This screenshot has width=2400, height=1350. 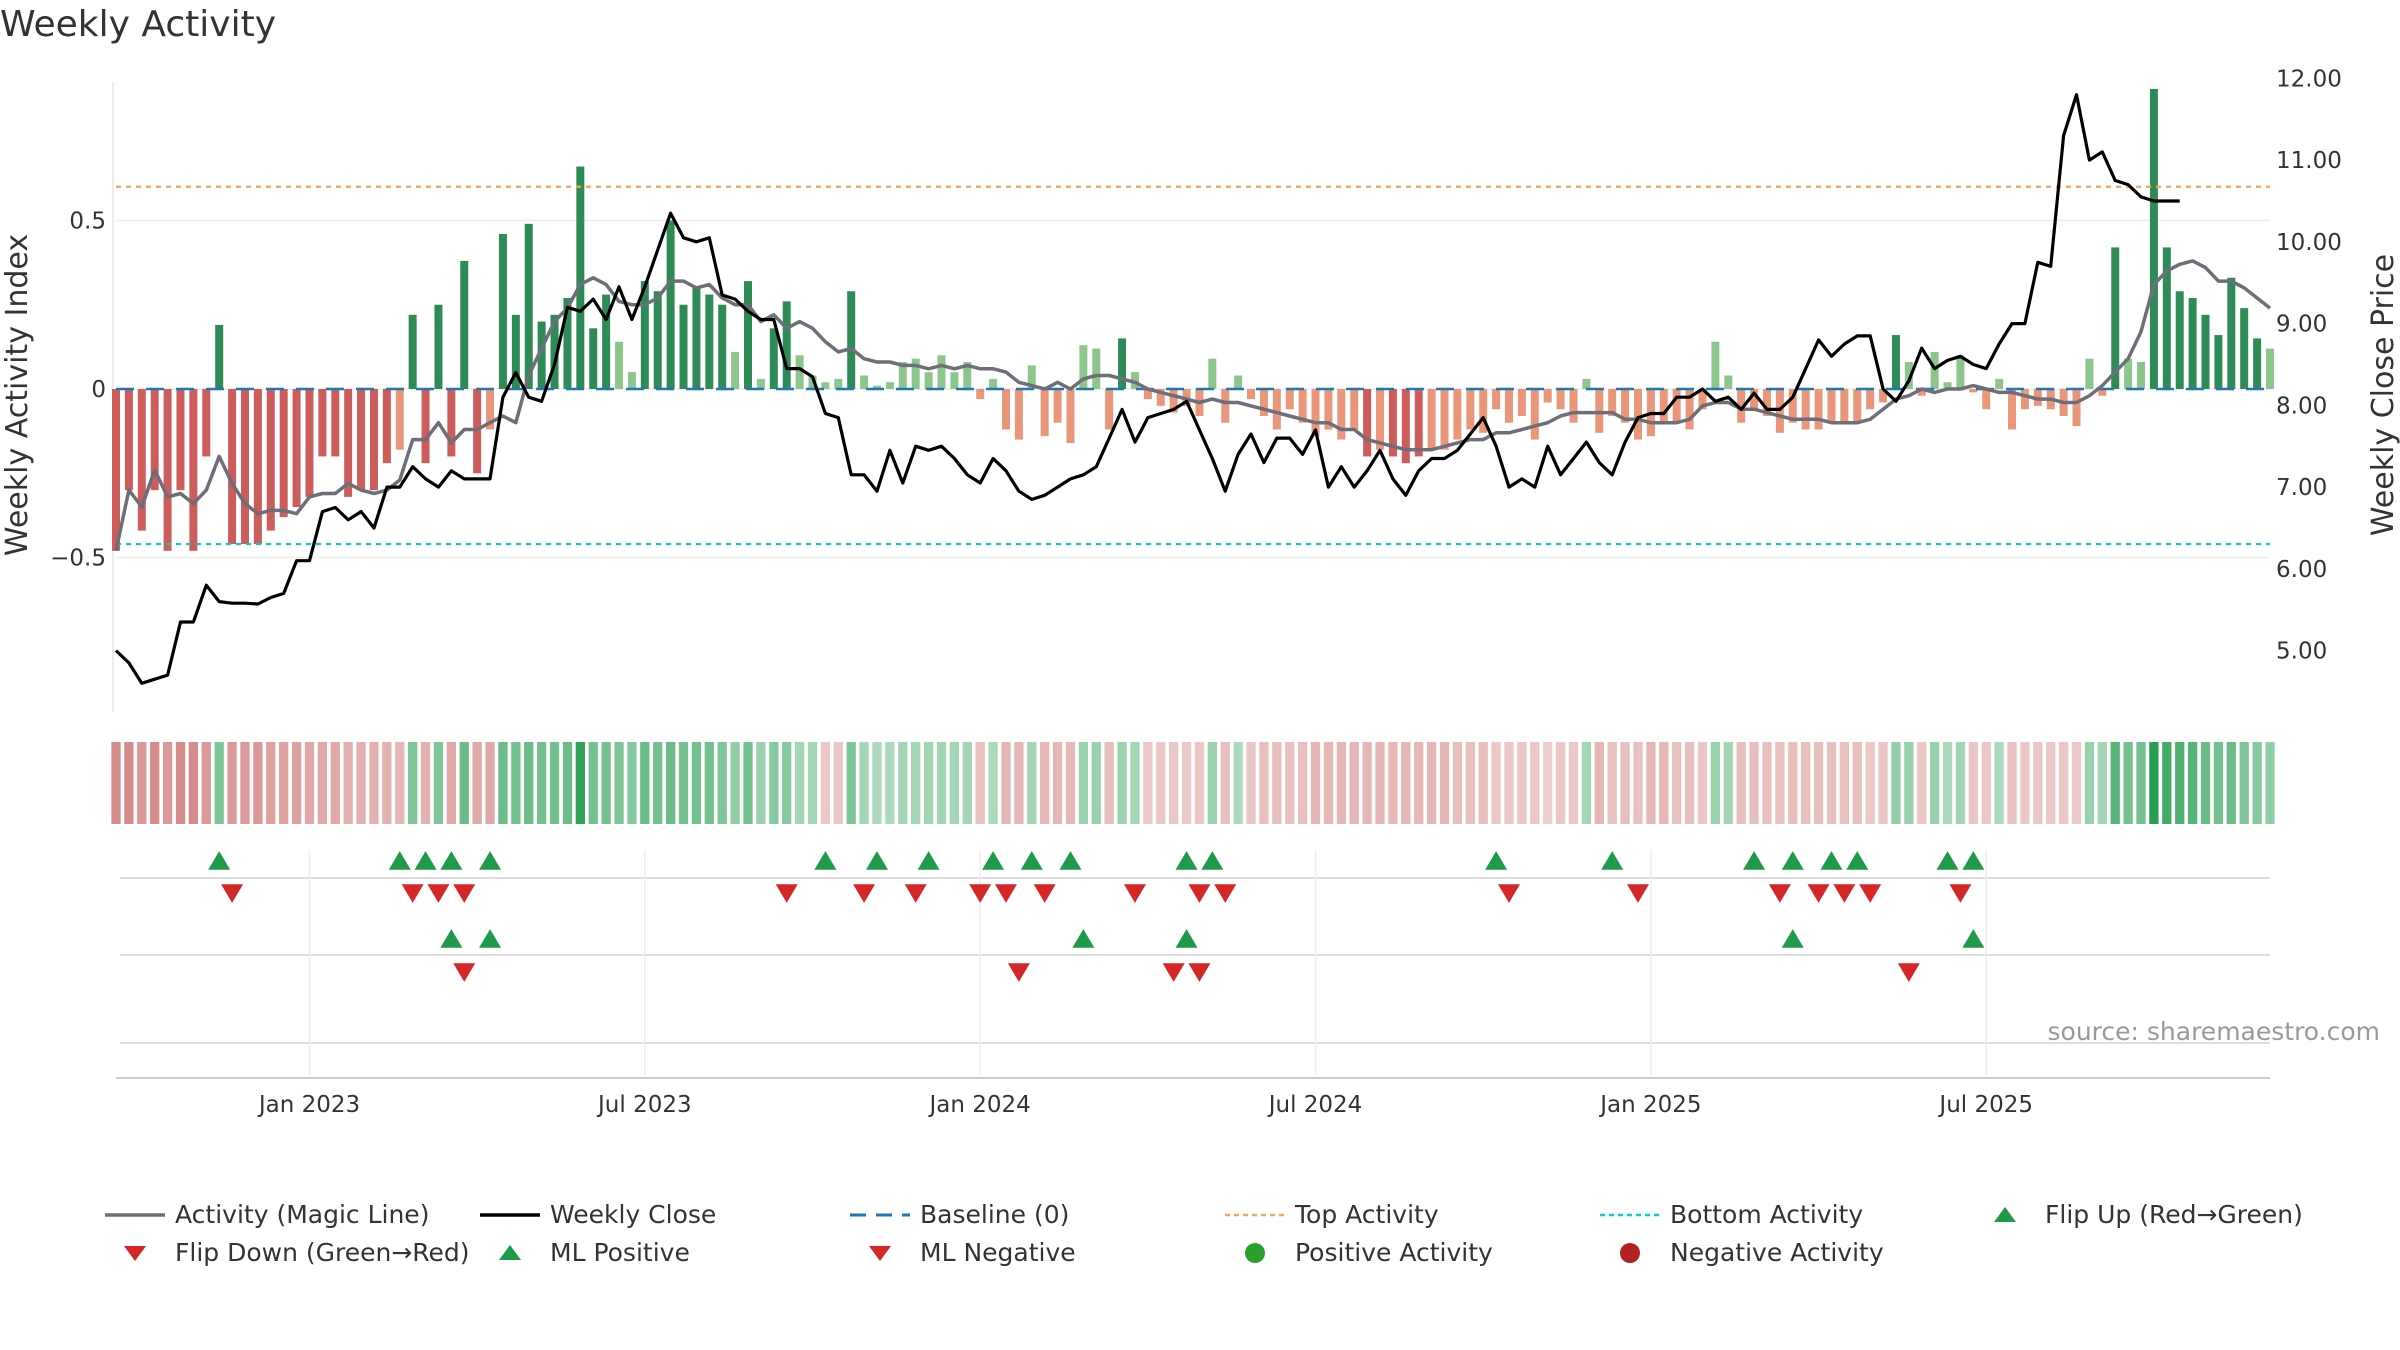 I want to click on legend-item: ML Positive, so click(x=585, y=1252).